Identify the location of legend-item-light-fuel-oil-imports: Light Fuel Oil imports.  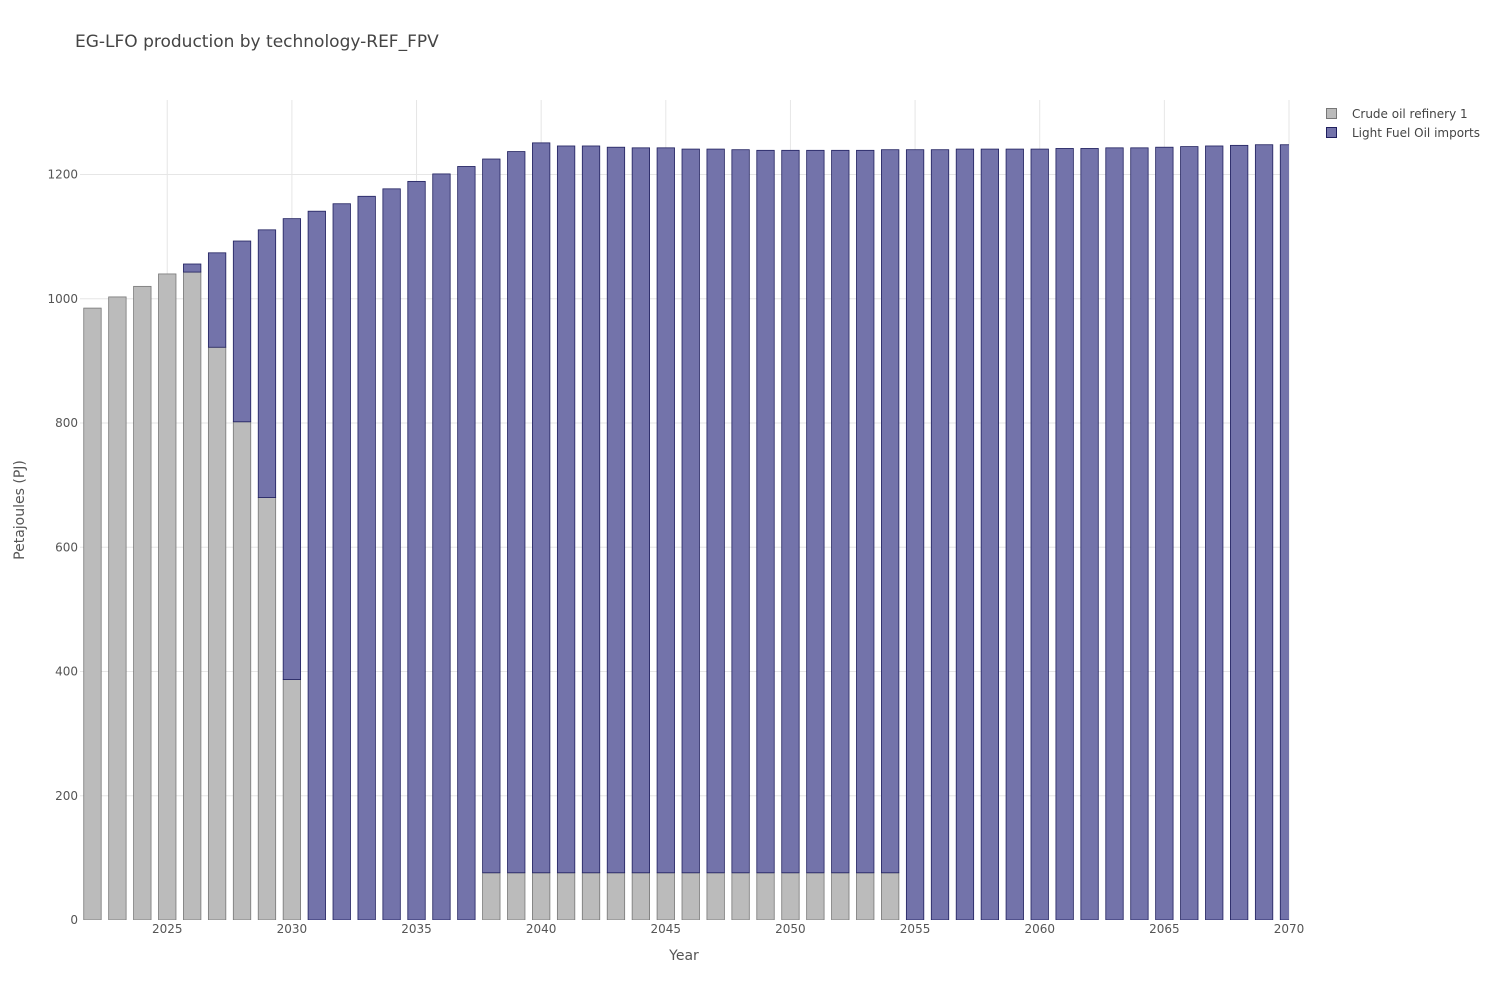
(1403, 132).